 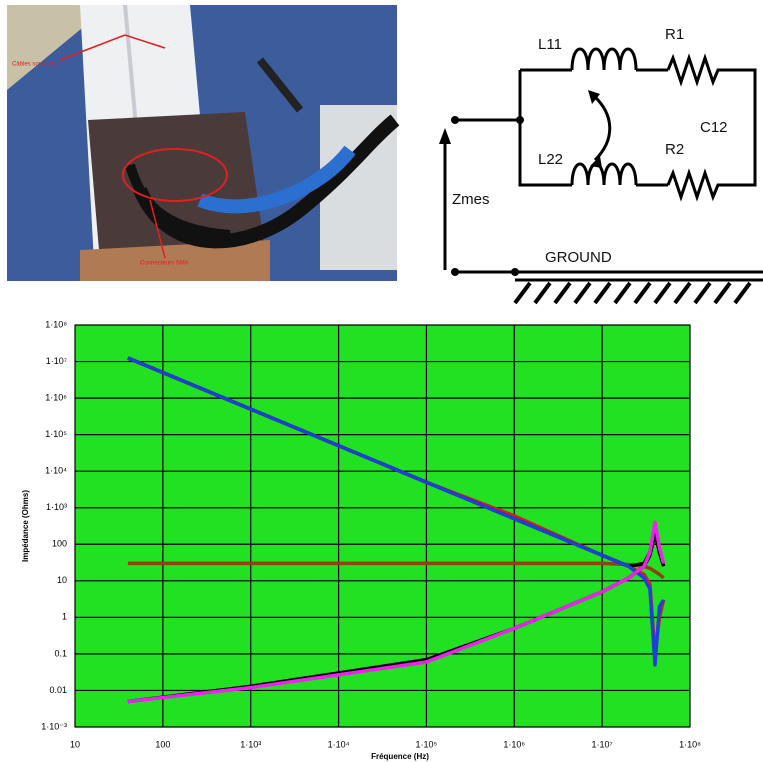 I want to click on y-tick-label: 1·10⁸, so click(x=56, y=324).